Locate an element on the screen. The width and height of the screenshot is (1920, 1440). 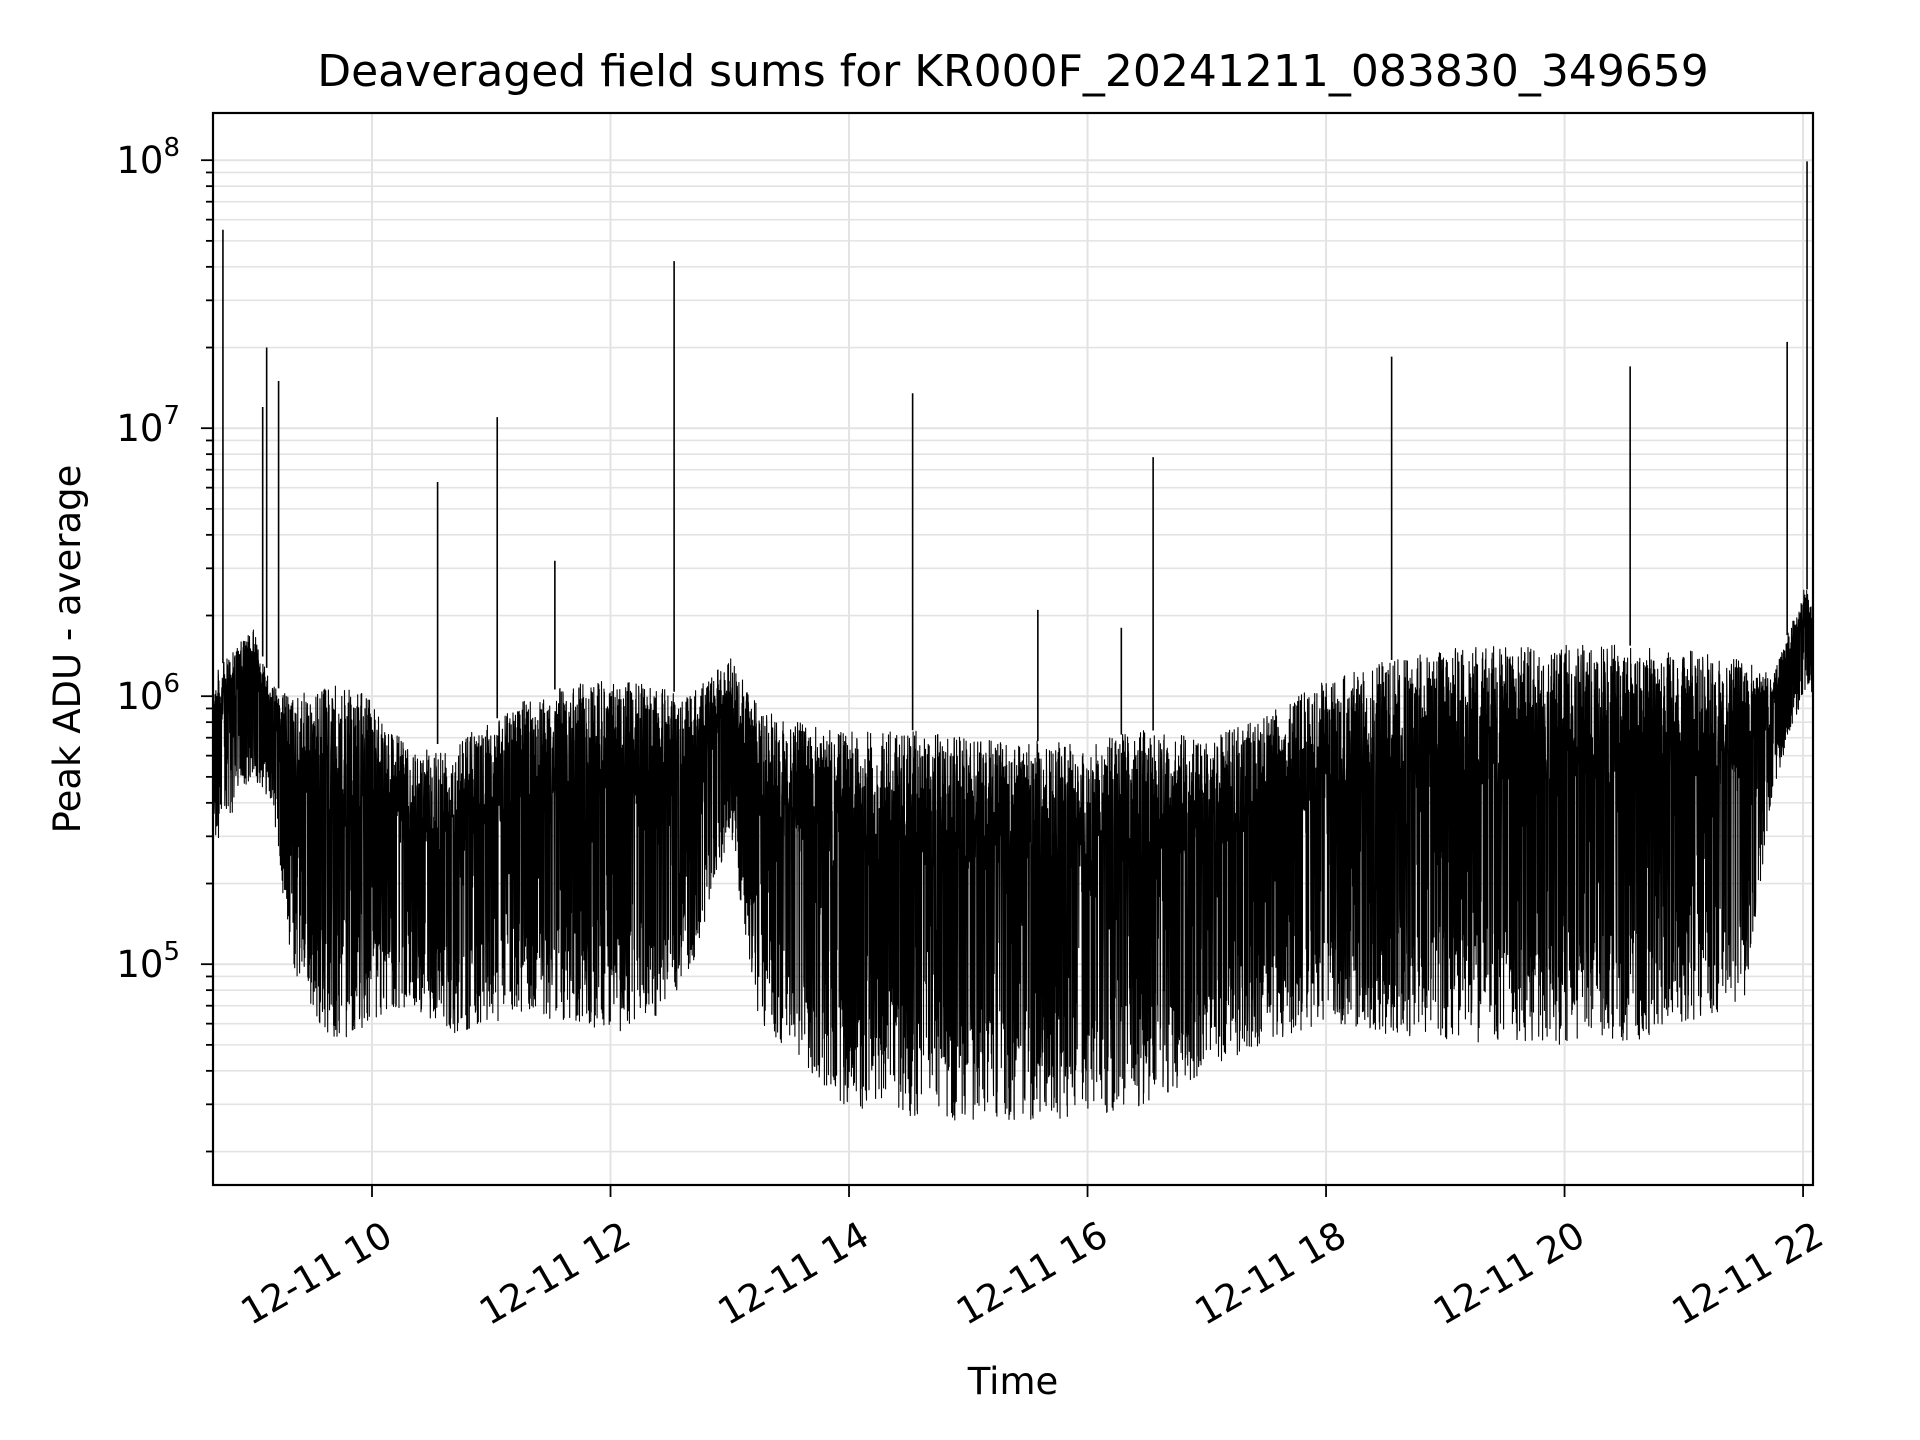
y-tick-label: 10⁸ is located at coordinates (148, 157).